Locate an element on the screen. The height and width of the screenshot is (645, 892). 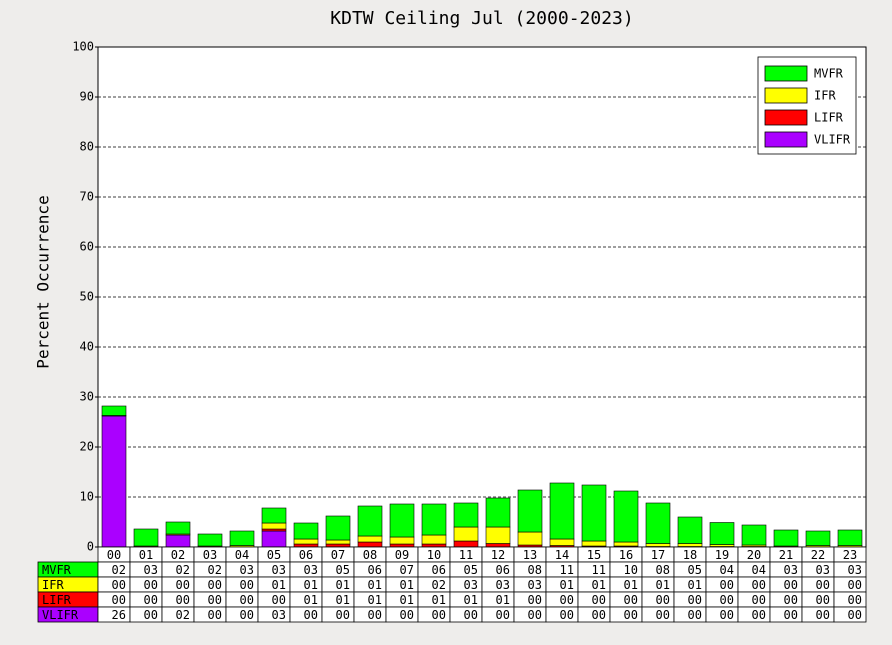
y-tick-label: 0 is located at coordinates (90, 547).